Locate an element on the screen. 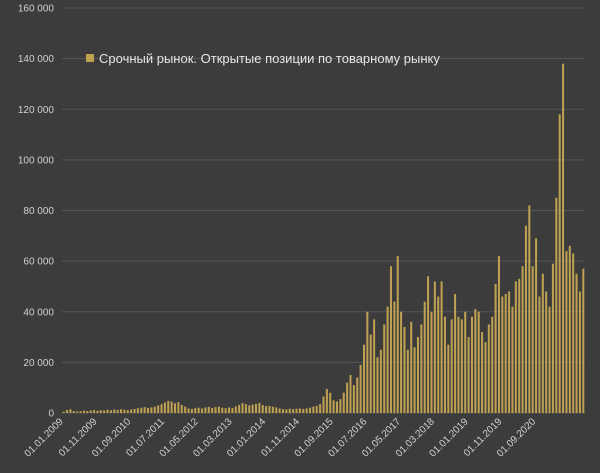 This screenshot has width=600, height=473. y-tick-label: 160 000 is located at coordinates (36, 9).